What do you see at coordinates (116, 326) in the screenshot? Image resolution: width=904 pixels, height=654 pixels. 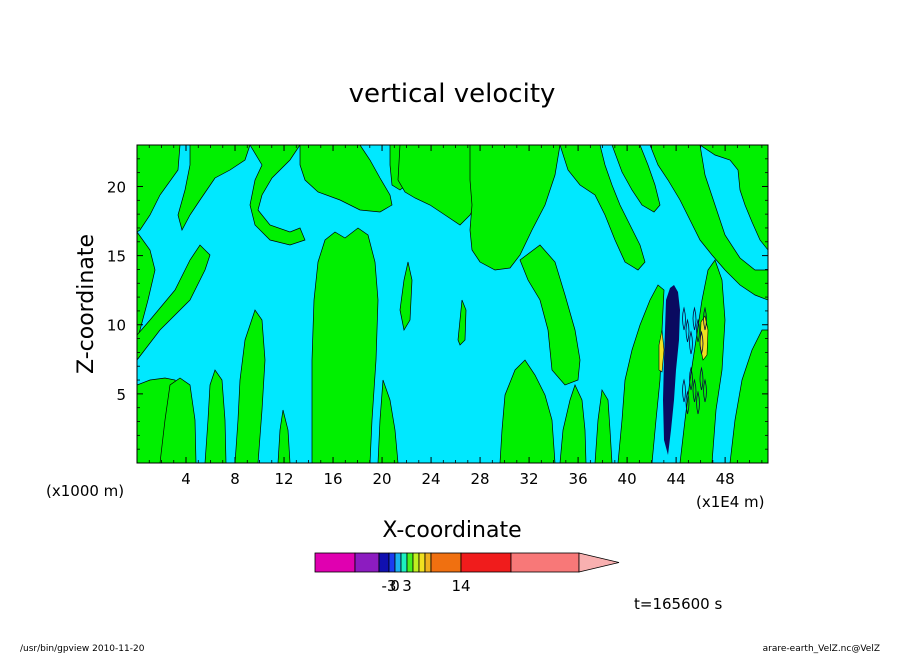 I see `y-tick-label: 10` at bounding box center [116, 326].